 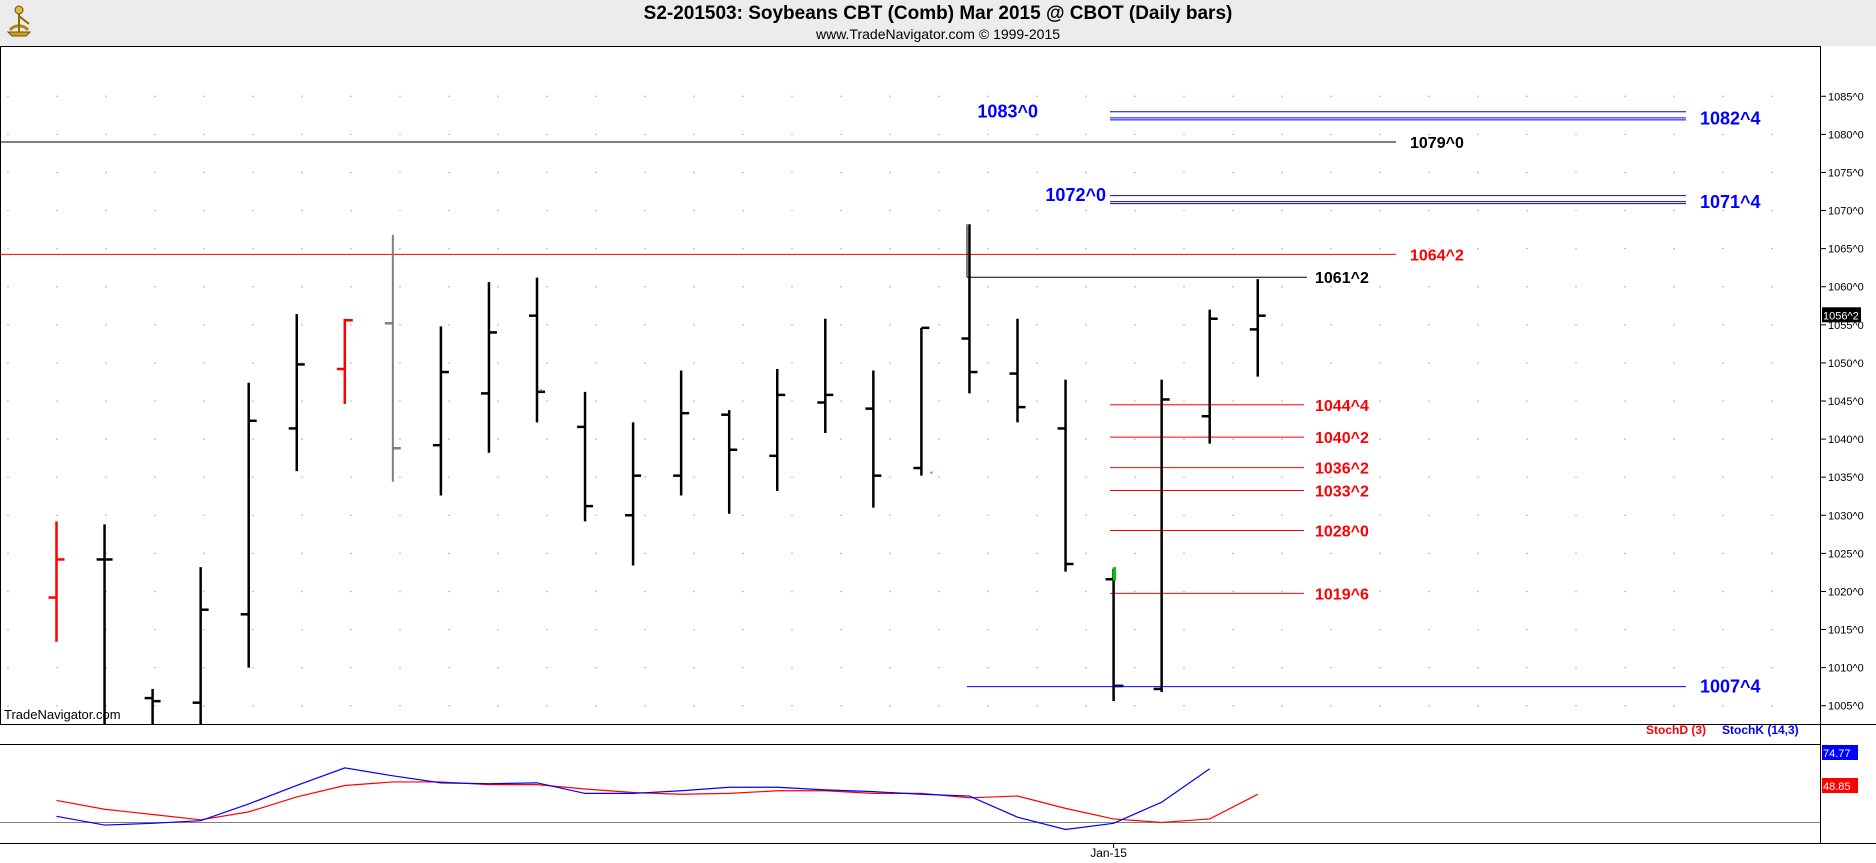 What do you see at coordinates (1846, 554) in the screenshot?
I see `y-tick-label: 1025^0` at bounding box center [1846, 554].